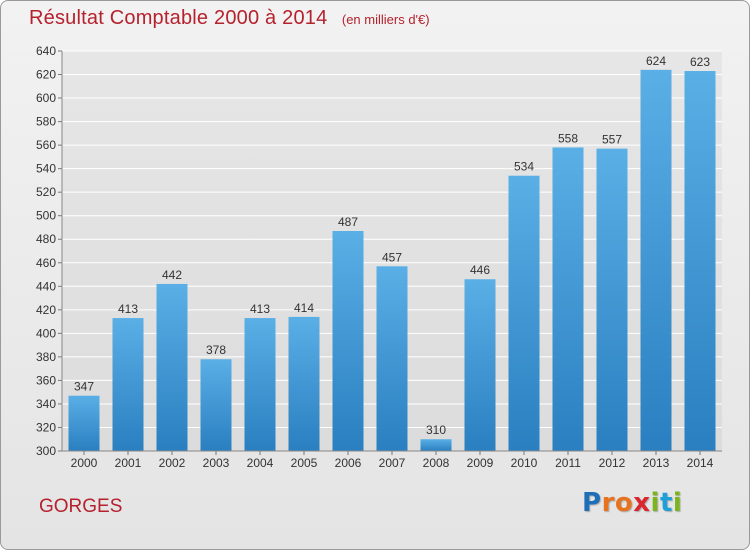 This screenshot has width=750, height=550. Describe the element at coordinates (46, 451) in the screenshot. I see `y-tick-label: 300` at that location.